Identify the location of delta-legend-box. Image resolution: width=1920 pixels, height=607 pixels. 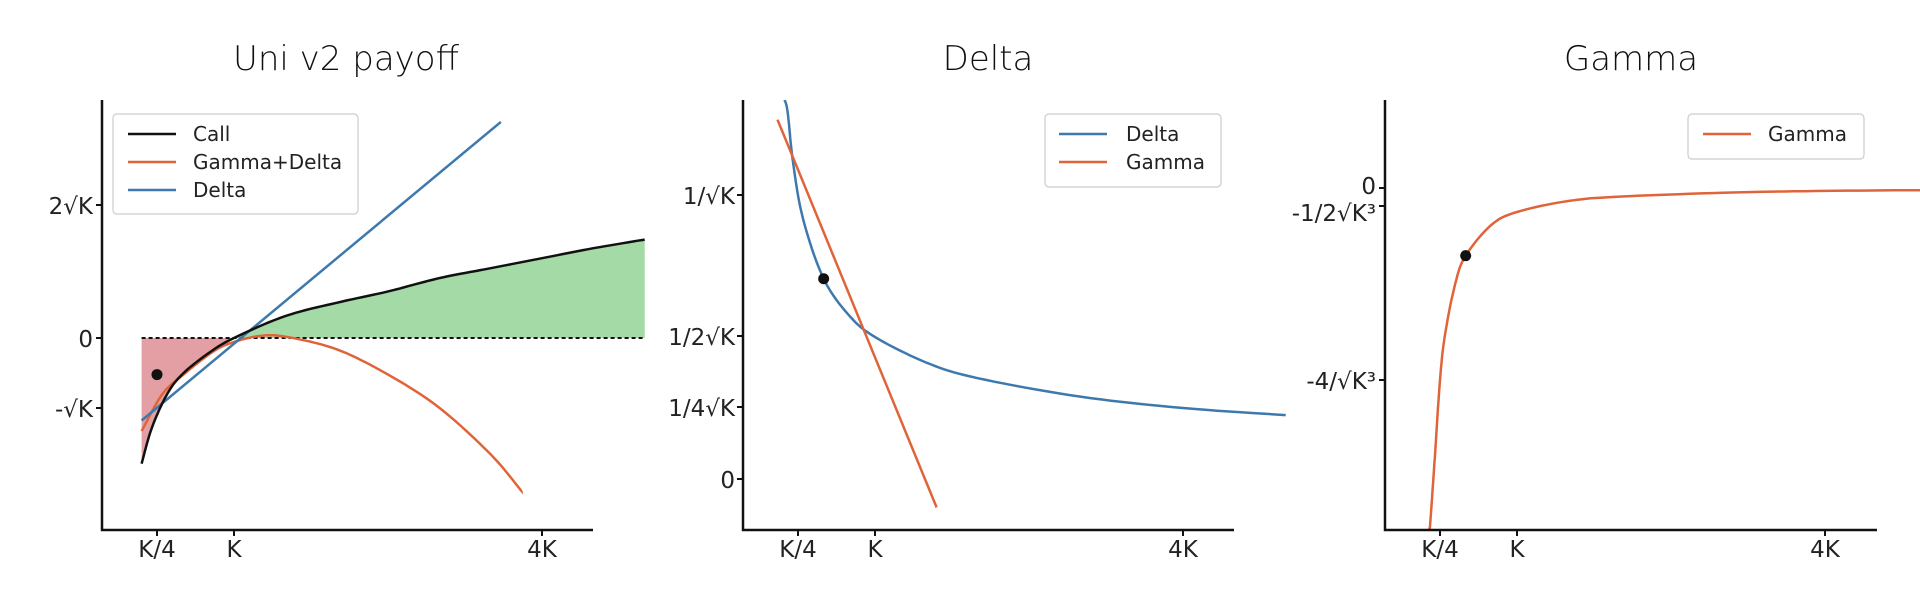
(1133, 150).